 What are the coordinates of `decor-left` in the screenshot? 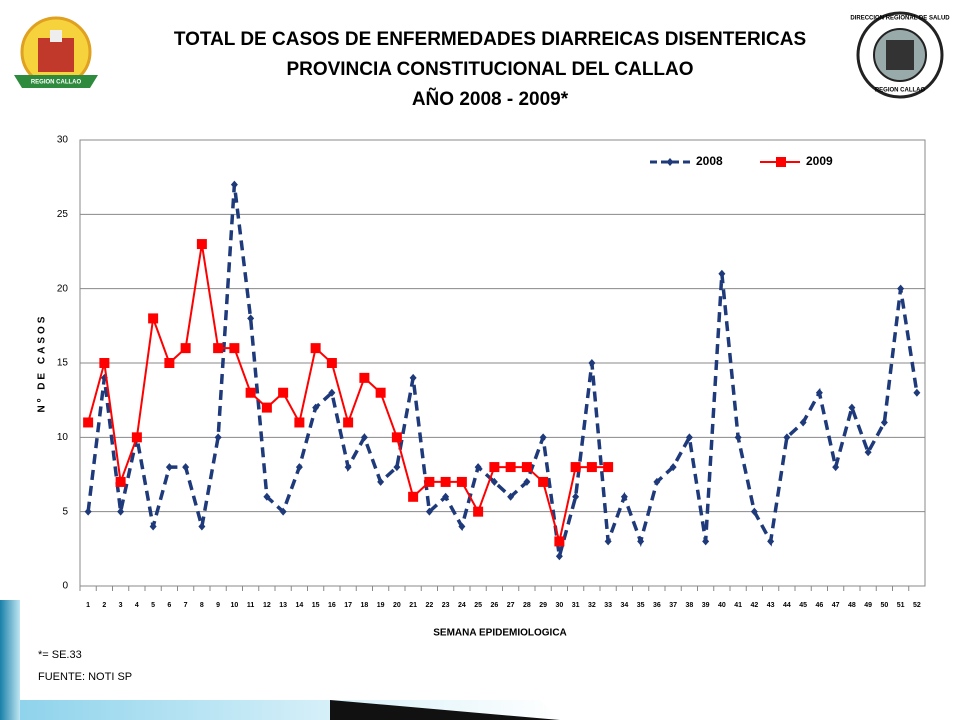 It's located at (10, 660).